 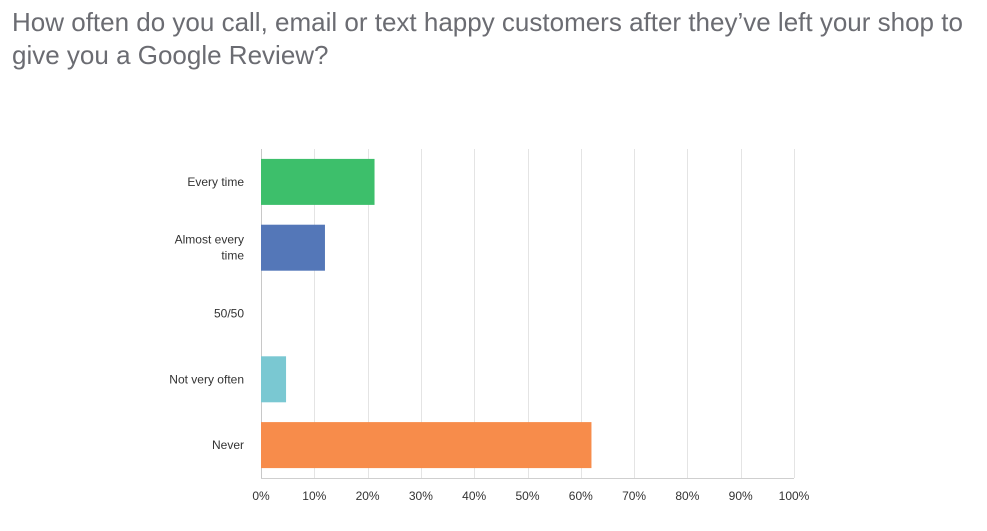 I want to click on category-label-50-50: 50/50, so click(x=229, y=314).